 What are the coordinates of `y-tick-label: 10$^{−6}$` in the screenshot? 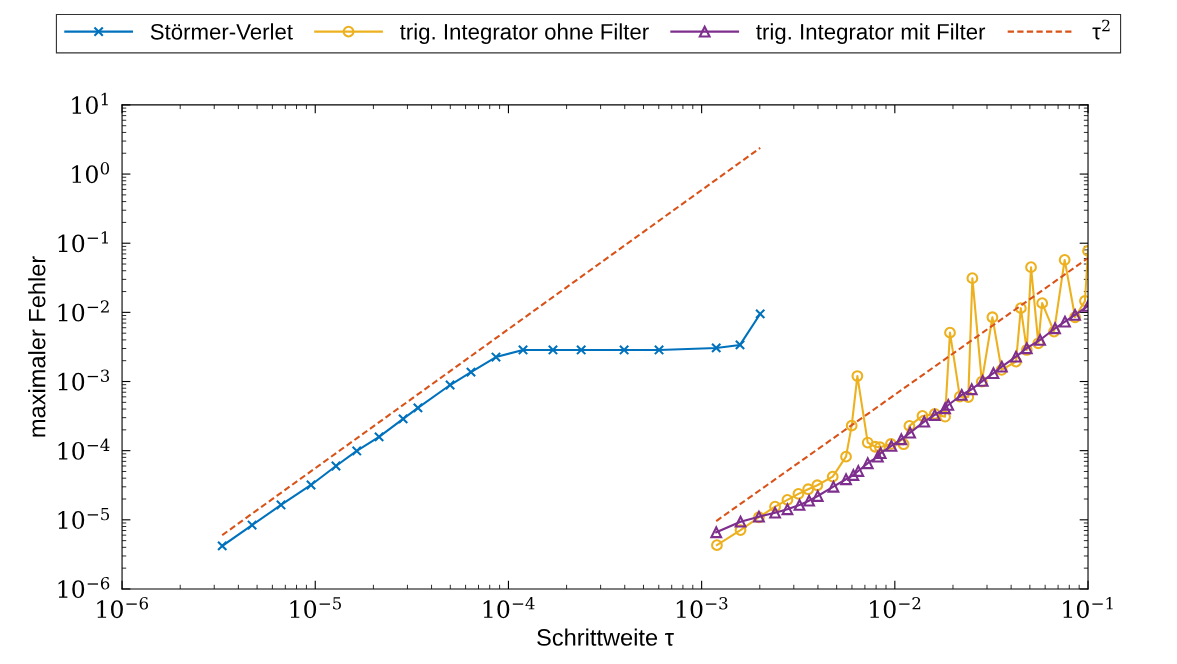 It's located at (84, 587).